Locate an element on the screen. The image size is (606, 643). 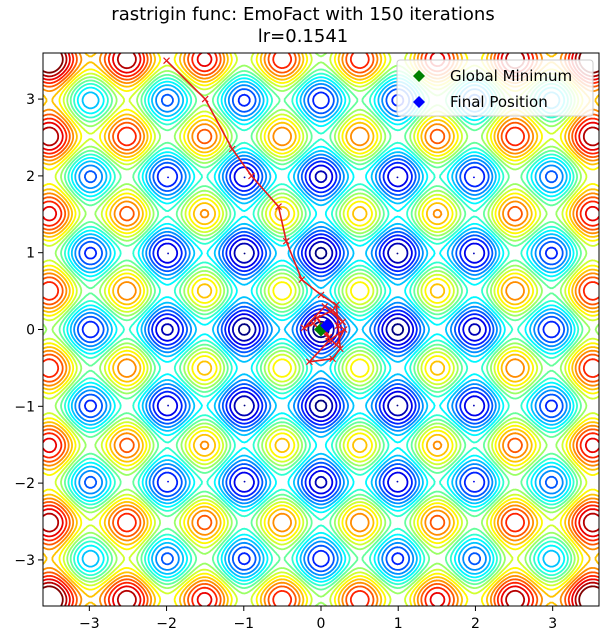
legend-box is located at coordinates (495, 88).